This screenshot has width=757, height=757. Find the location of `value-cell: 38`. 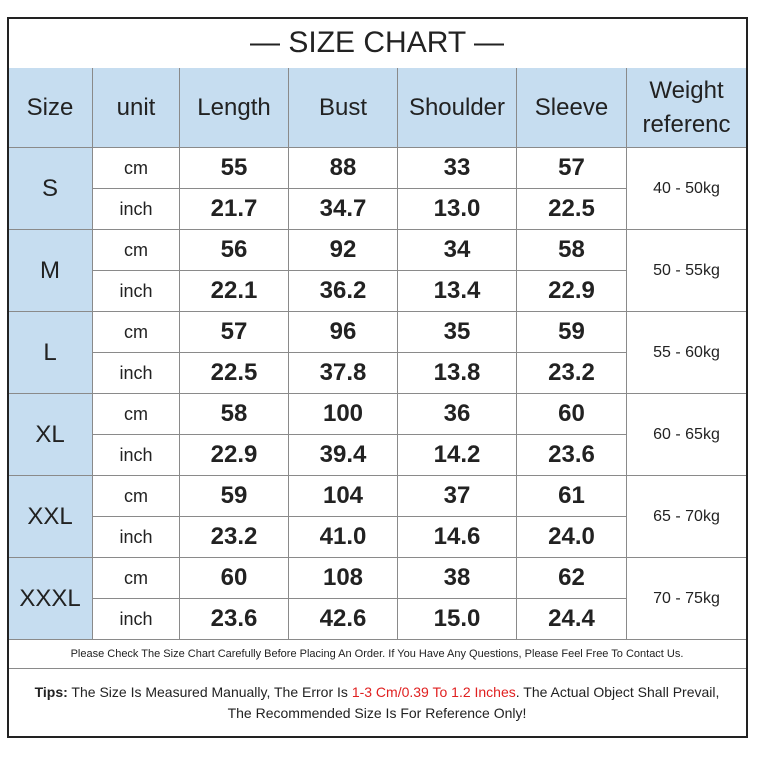

value-cell: 38 is located at coordinates (457, 578).